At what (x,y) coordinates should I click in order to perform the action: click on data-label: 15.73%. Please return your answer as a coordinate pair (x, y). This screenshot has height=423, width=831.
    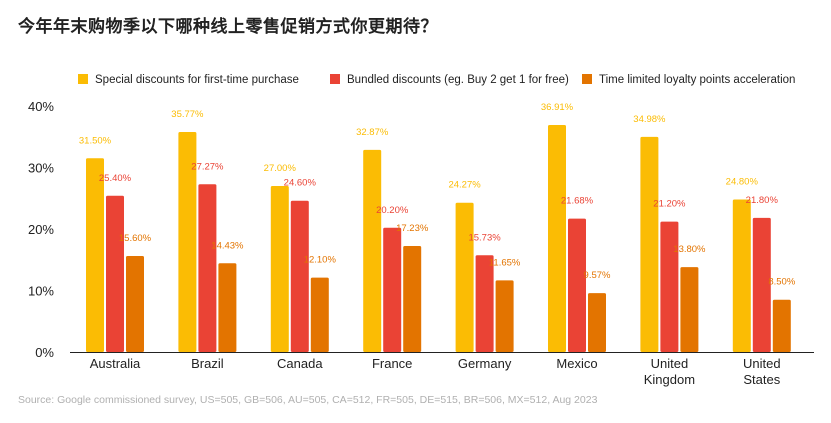
    Looking at the image, I should click on (484, 237).